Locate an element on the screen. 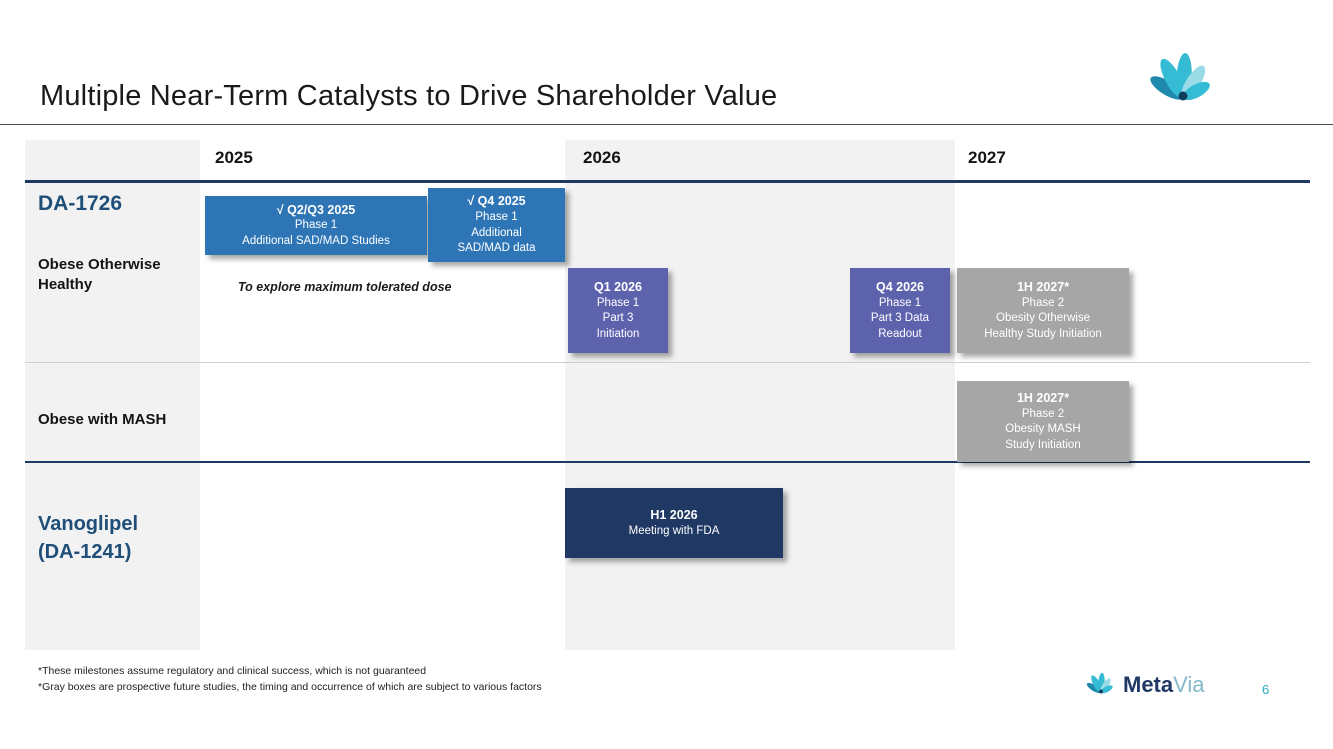 Image resolution: width=1333 pixels, height=749 pixels. indication-label-obese-otherwise-healthy: Obese Otherwise Healthy is located at coordinates (99, 274).